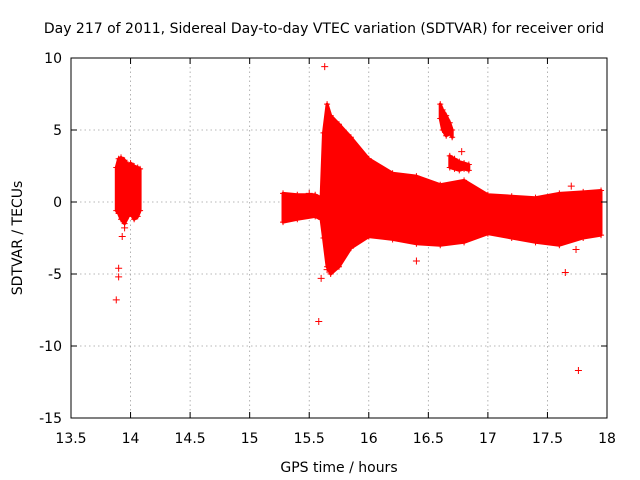 Image resolution: width=640 pixels, height=480 pixels. Describe the element at coordinates (57, 203) in the screenshot. I see `y-tick-label: 0` at that location.